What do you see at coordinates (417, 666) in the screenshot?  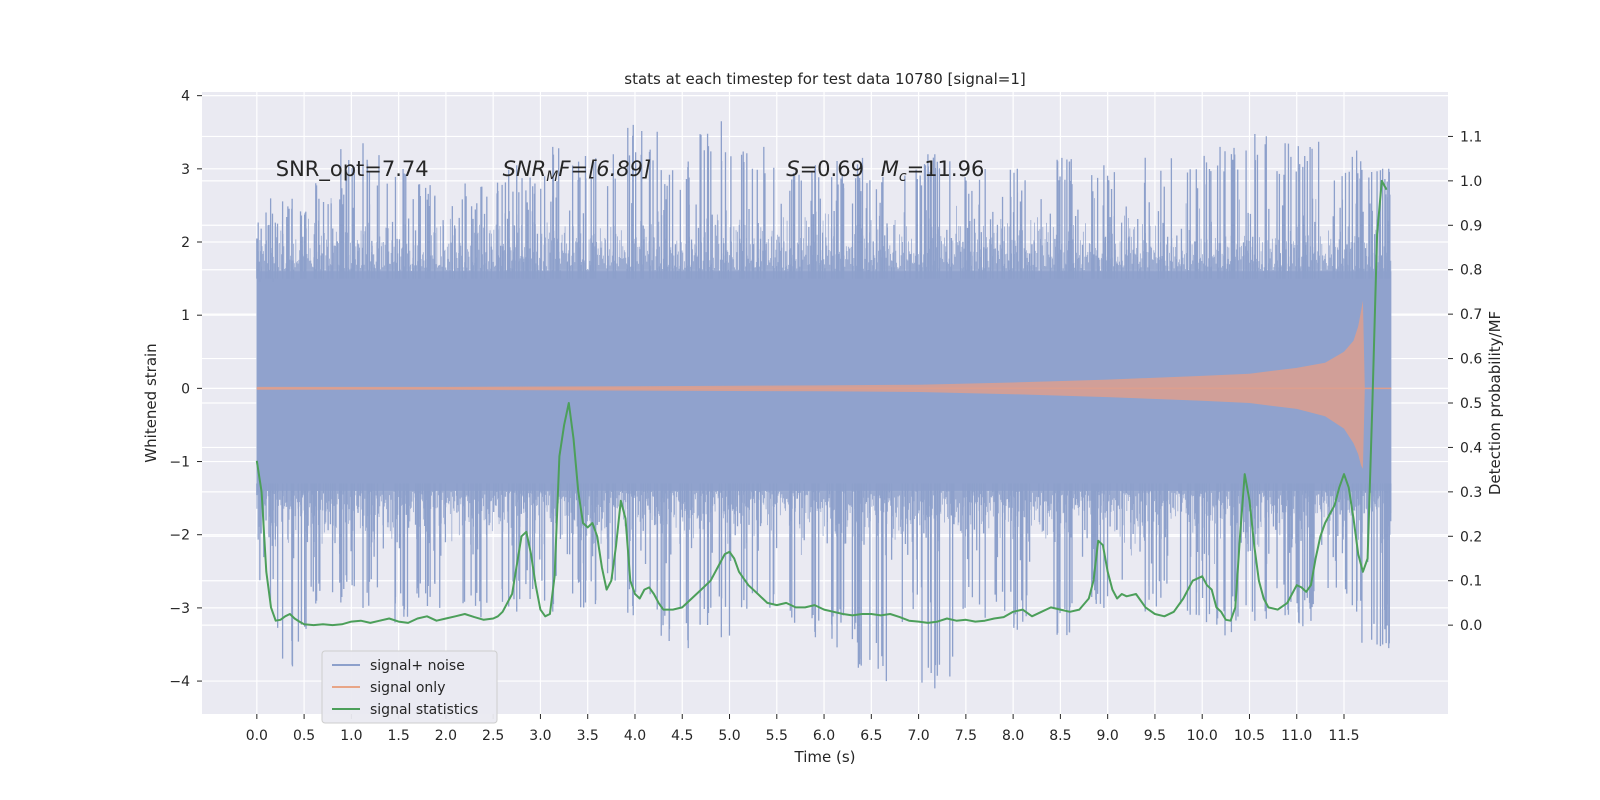 I see `legend-label: signal+ noise` at bounding box center [417, 666].